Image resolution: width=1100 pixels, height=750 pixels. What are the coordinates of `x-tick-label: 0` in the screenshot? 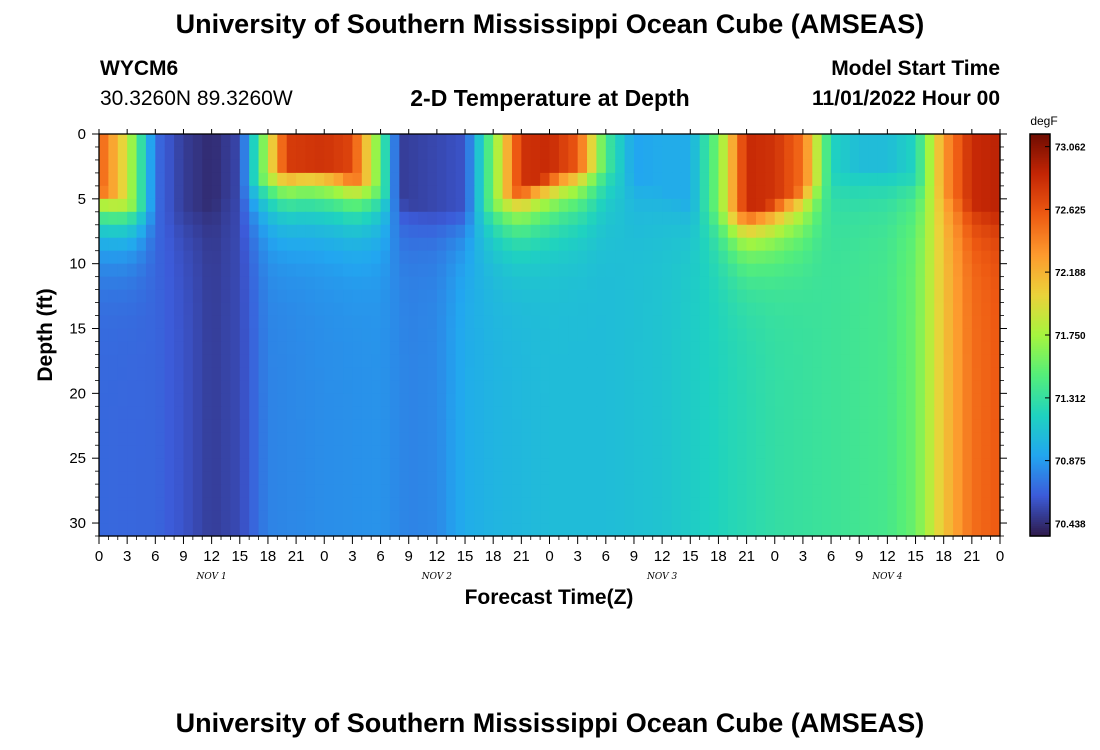 It's located at (1000, 556).